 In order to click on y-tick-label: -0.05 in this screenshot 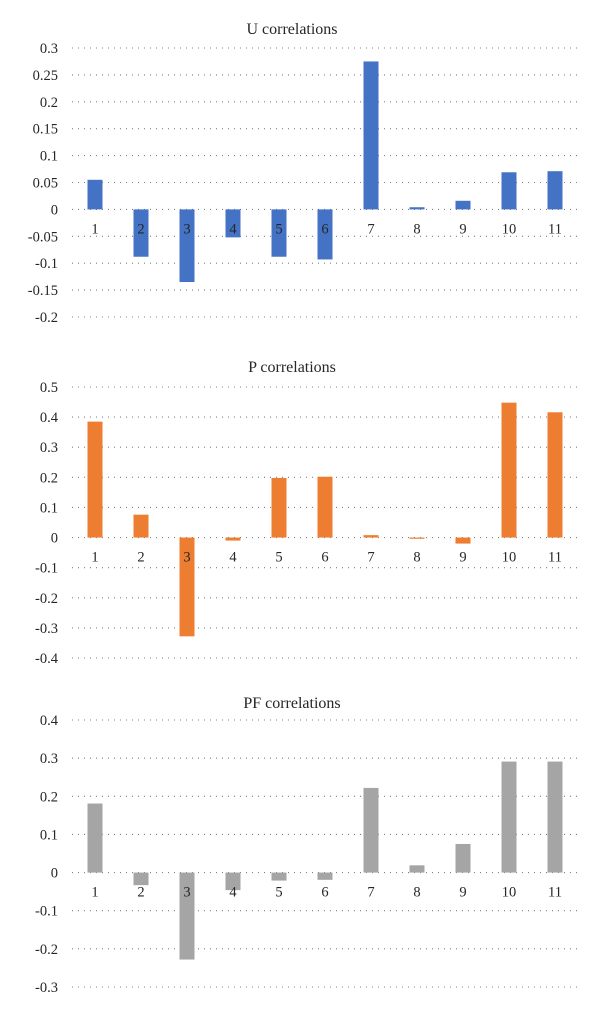, I will do `click(43, 237)`.